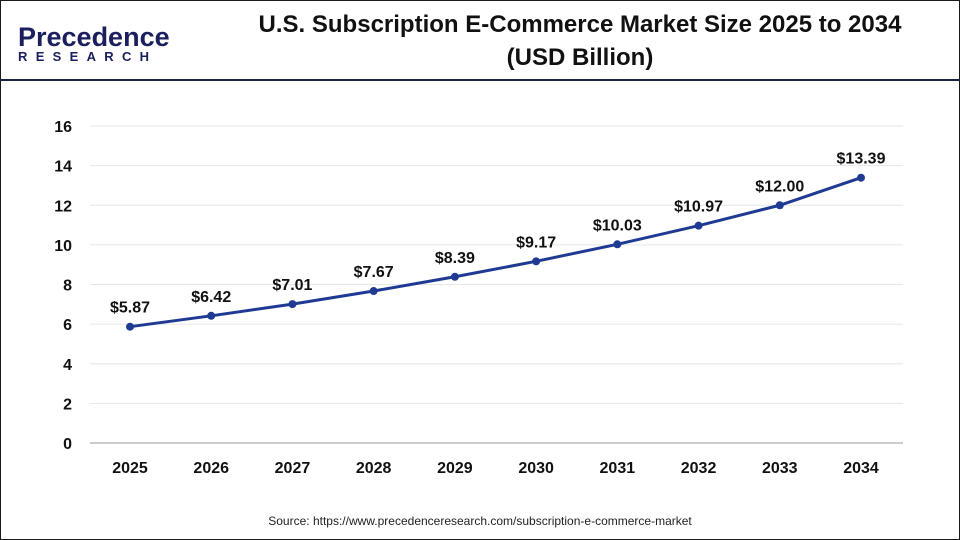  I want to click on y-tick-label: 12, so click(63, 206).